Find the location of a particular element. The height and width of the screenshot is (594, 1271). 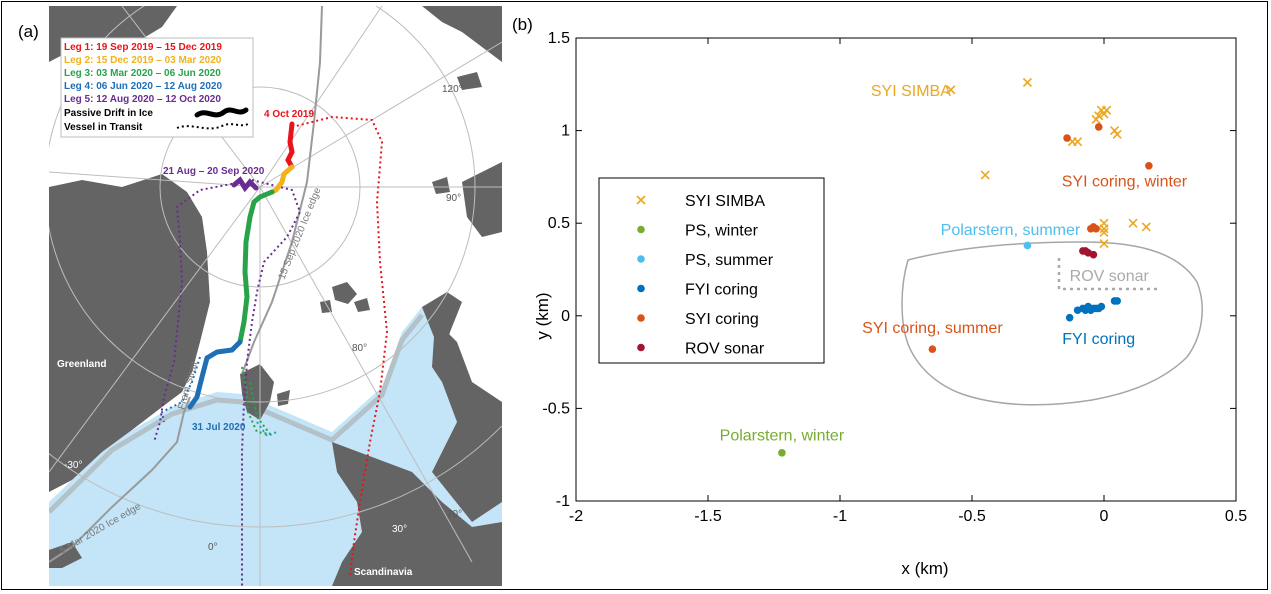

legend-drift: Passive Drift in Ice is located at coordinates (108, 113).